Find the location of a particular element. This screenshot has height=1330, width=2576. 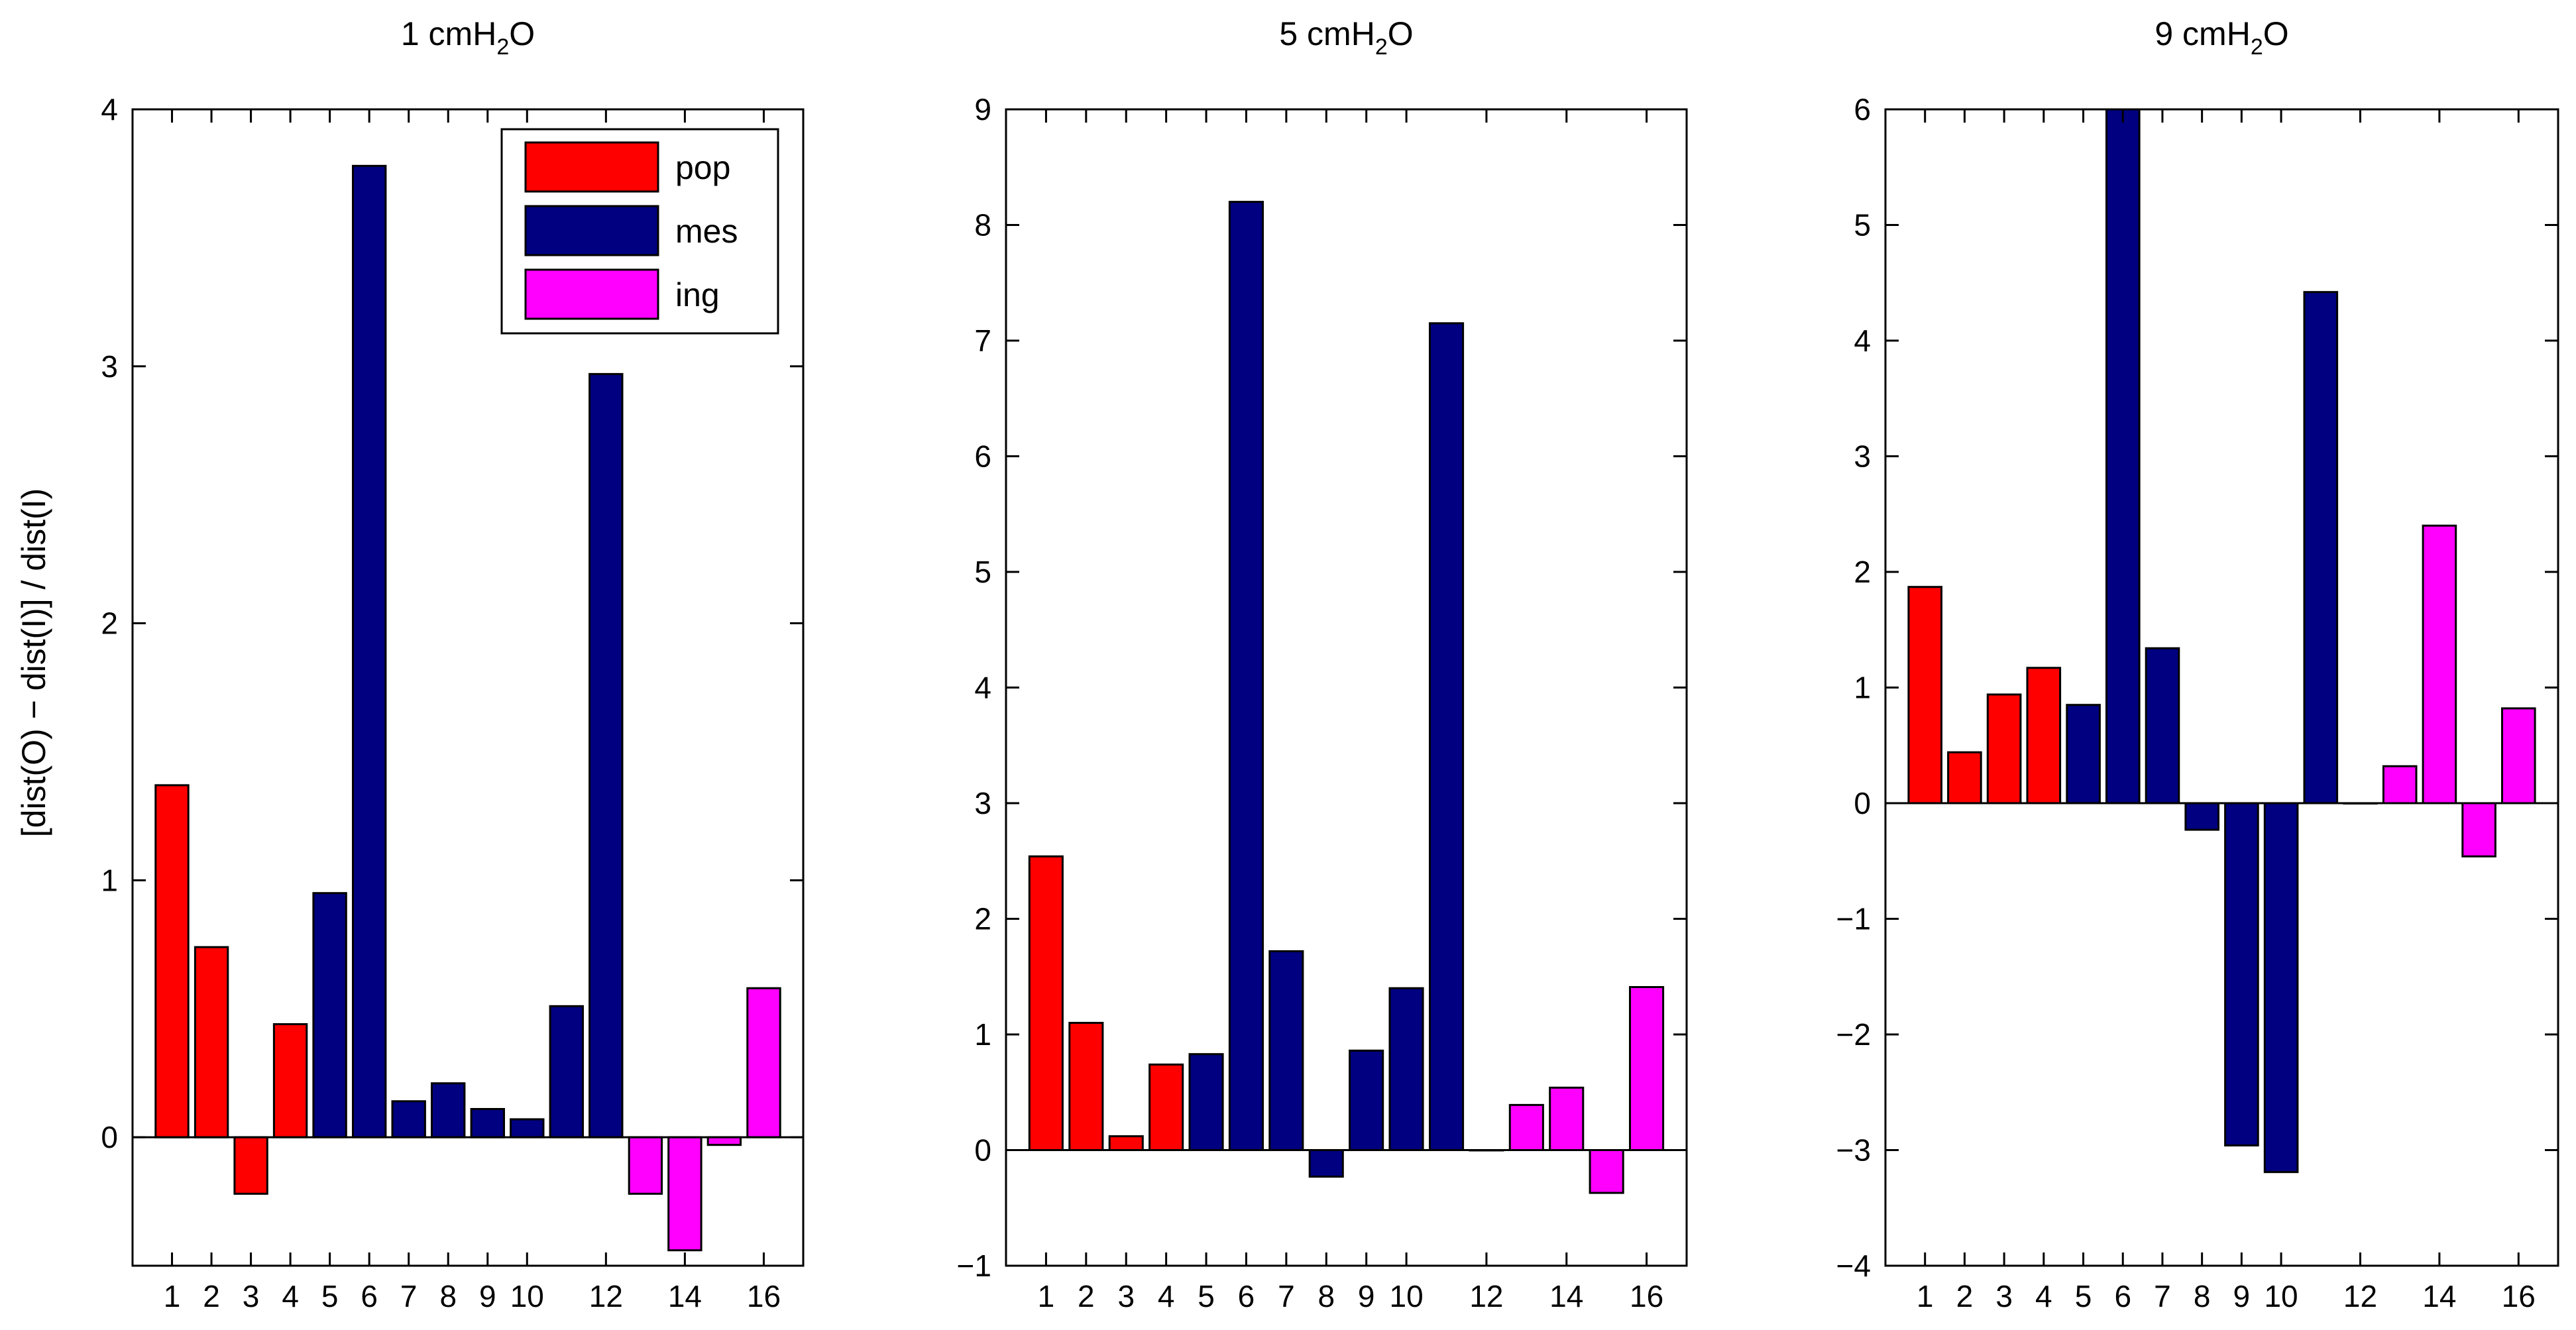

legend-label-ing: ing is located at coordinates (697, 294).